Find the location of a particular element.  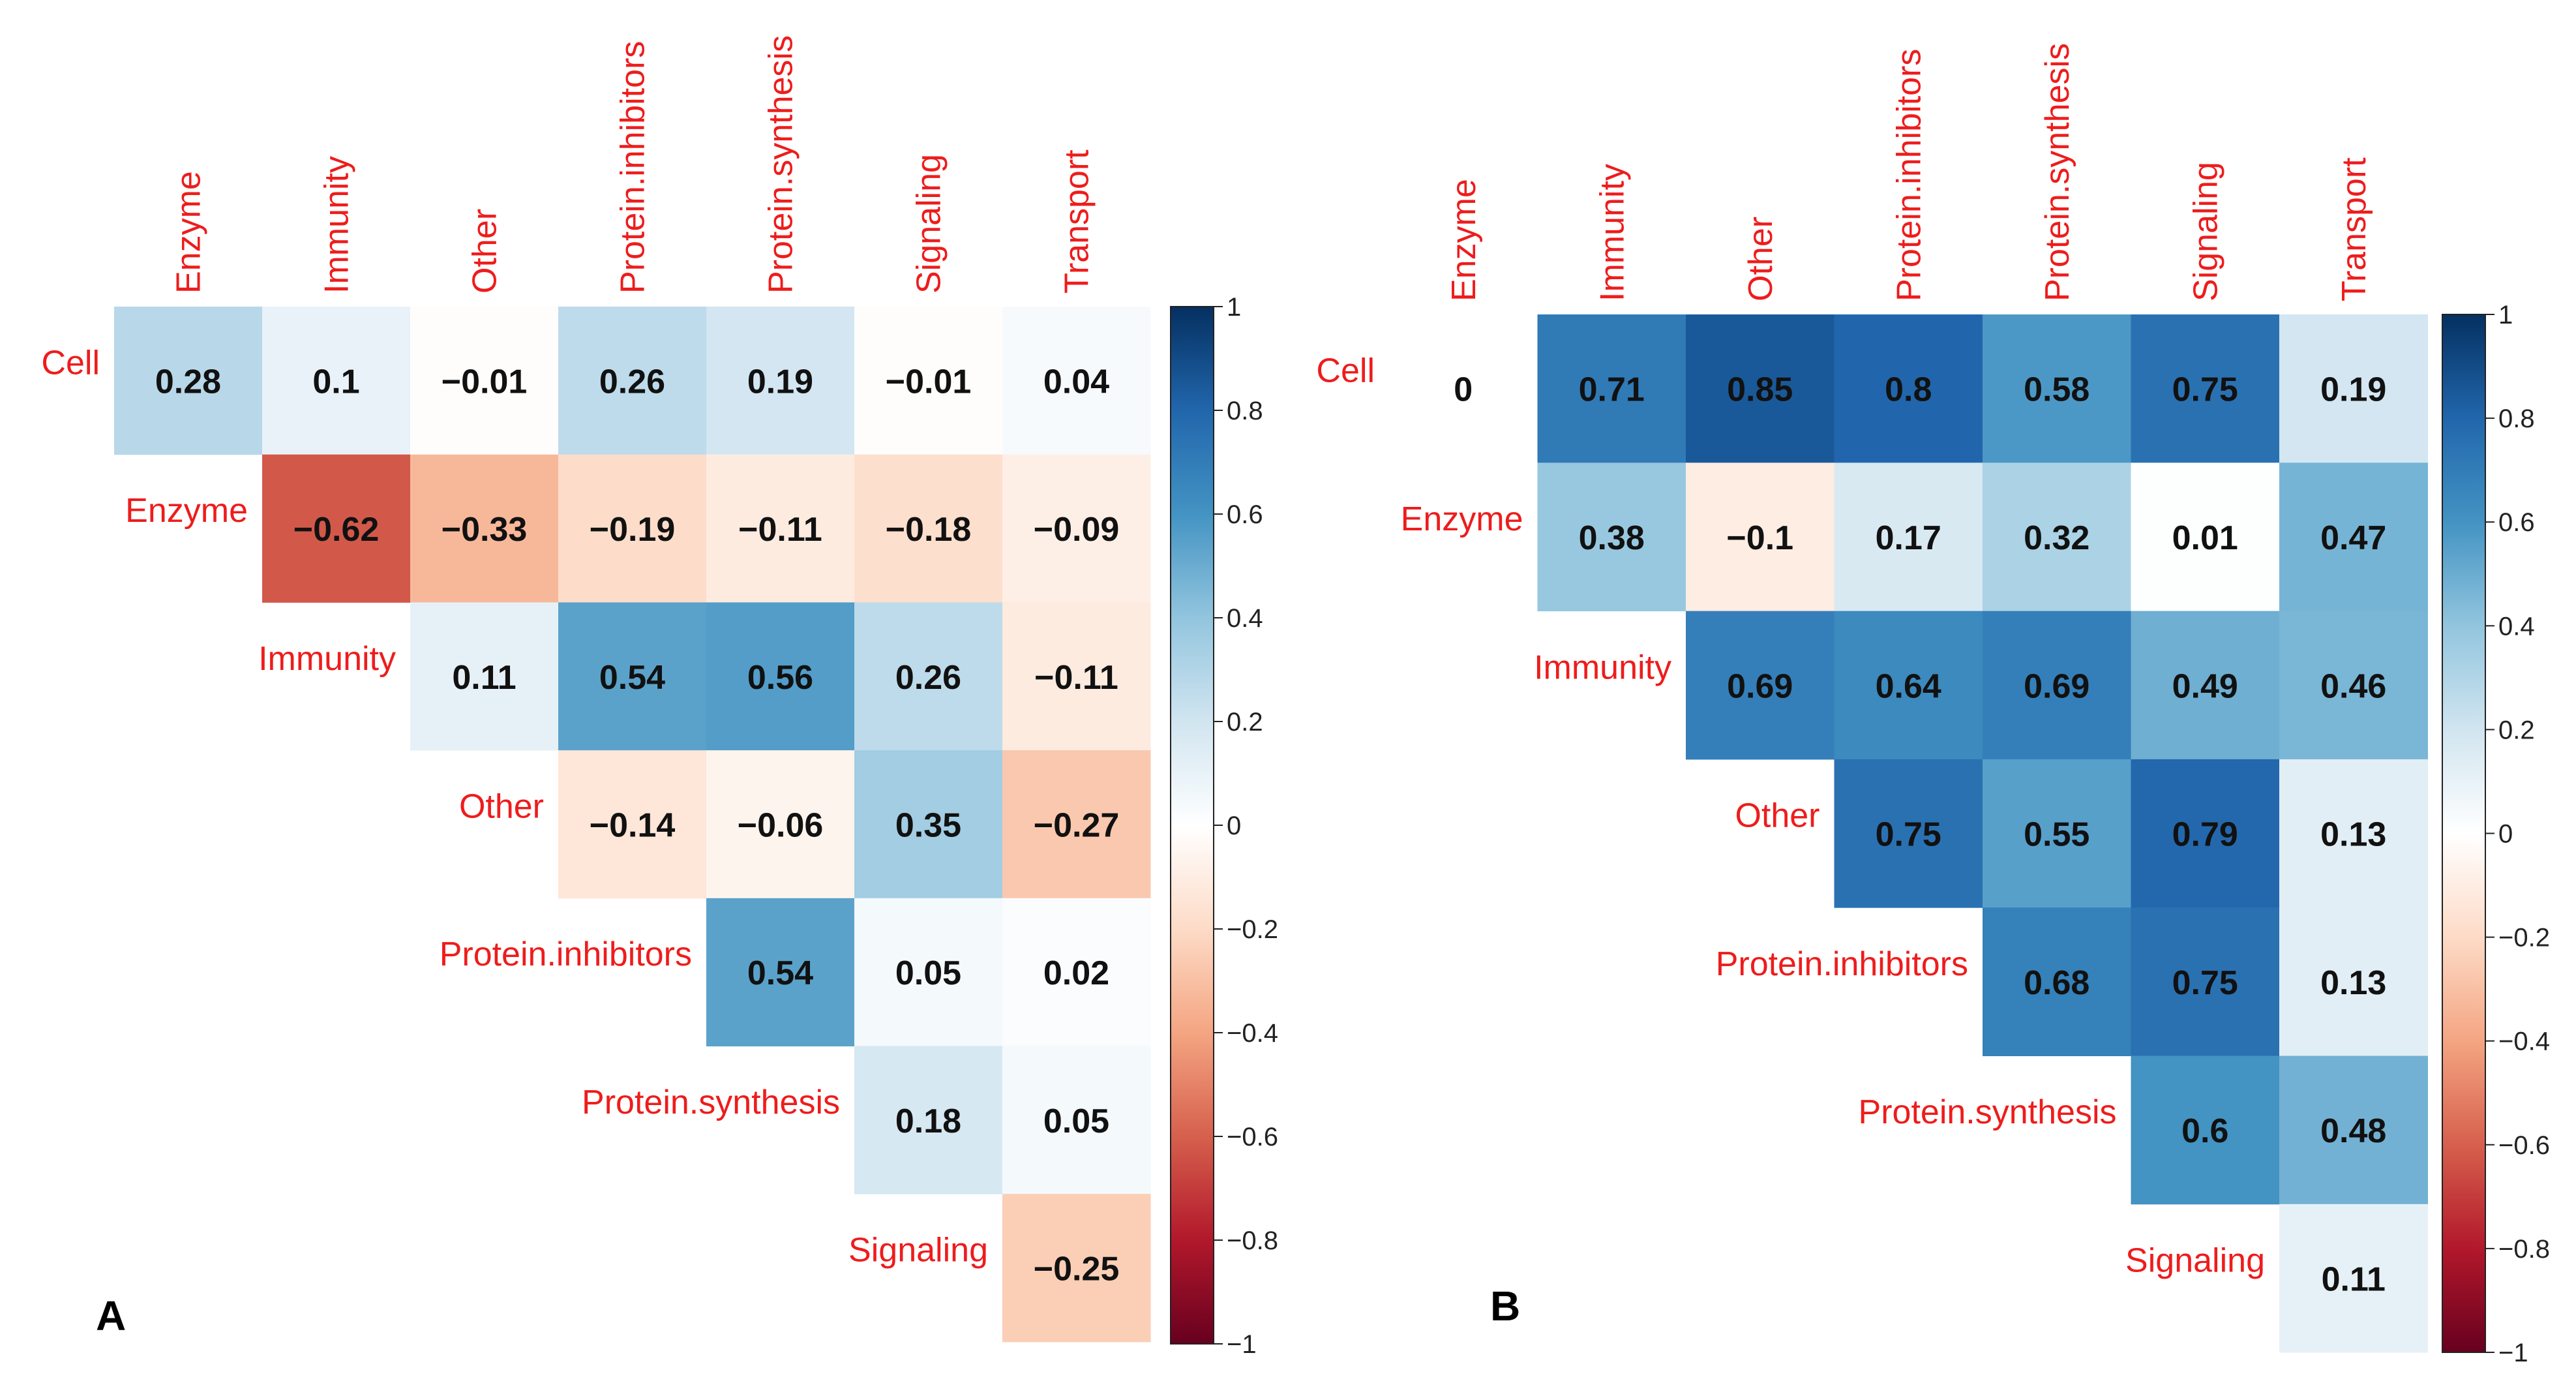

cell-value-label: 0.02 is located at coordinates (1076, 973).